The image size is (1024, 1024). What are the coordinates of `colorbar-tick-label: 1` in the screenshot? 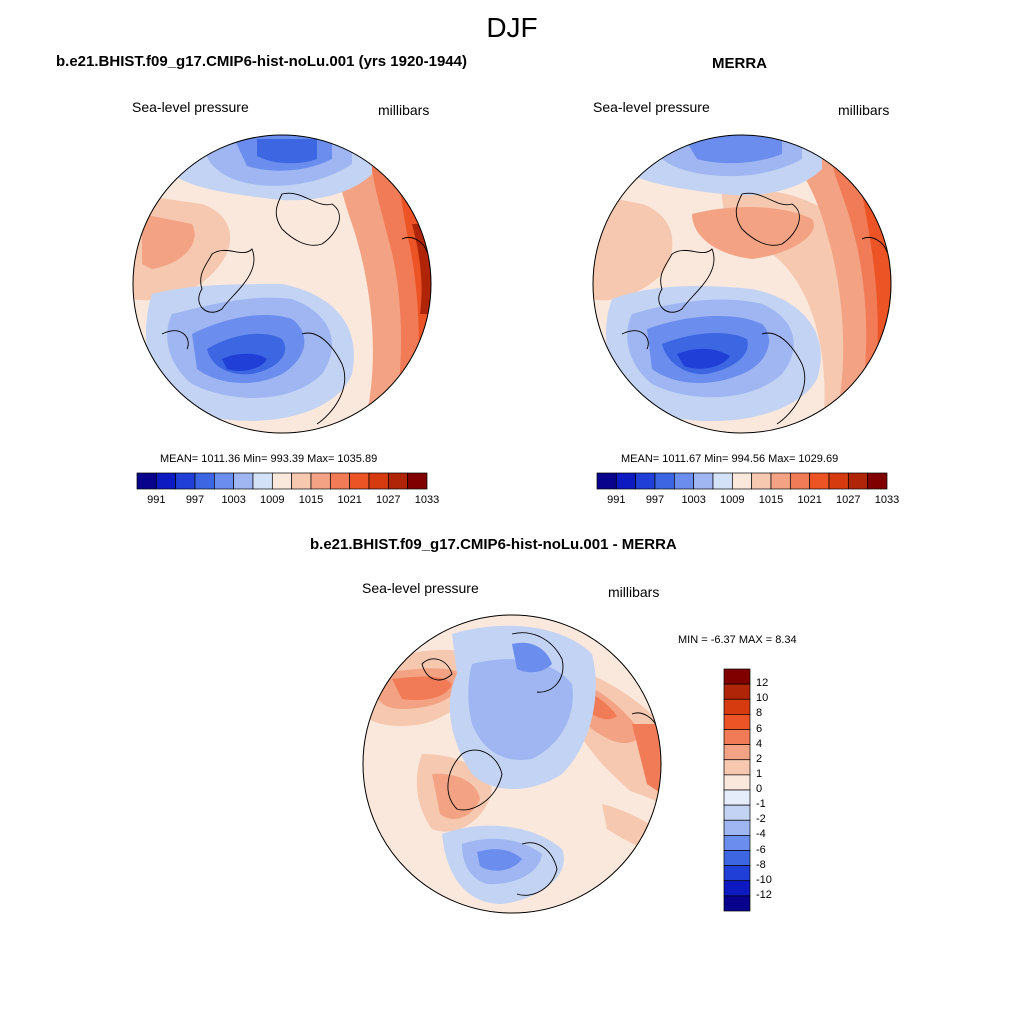 It's located at (759, 773).